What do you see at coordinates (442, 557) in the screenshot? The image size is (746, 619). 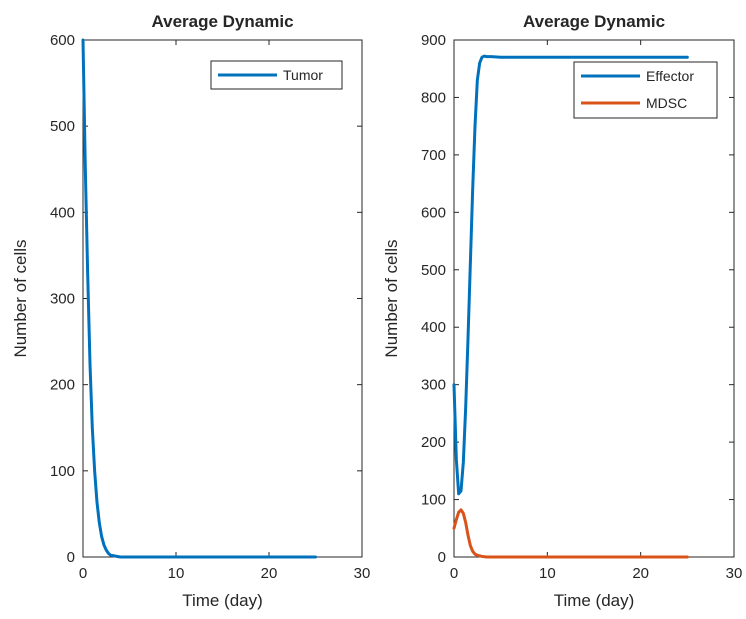 I see `chart-2-y-tick-label: 0` at bounding box center [442, 557].